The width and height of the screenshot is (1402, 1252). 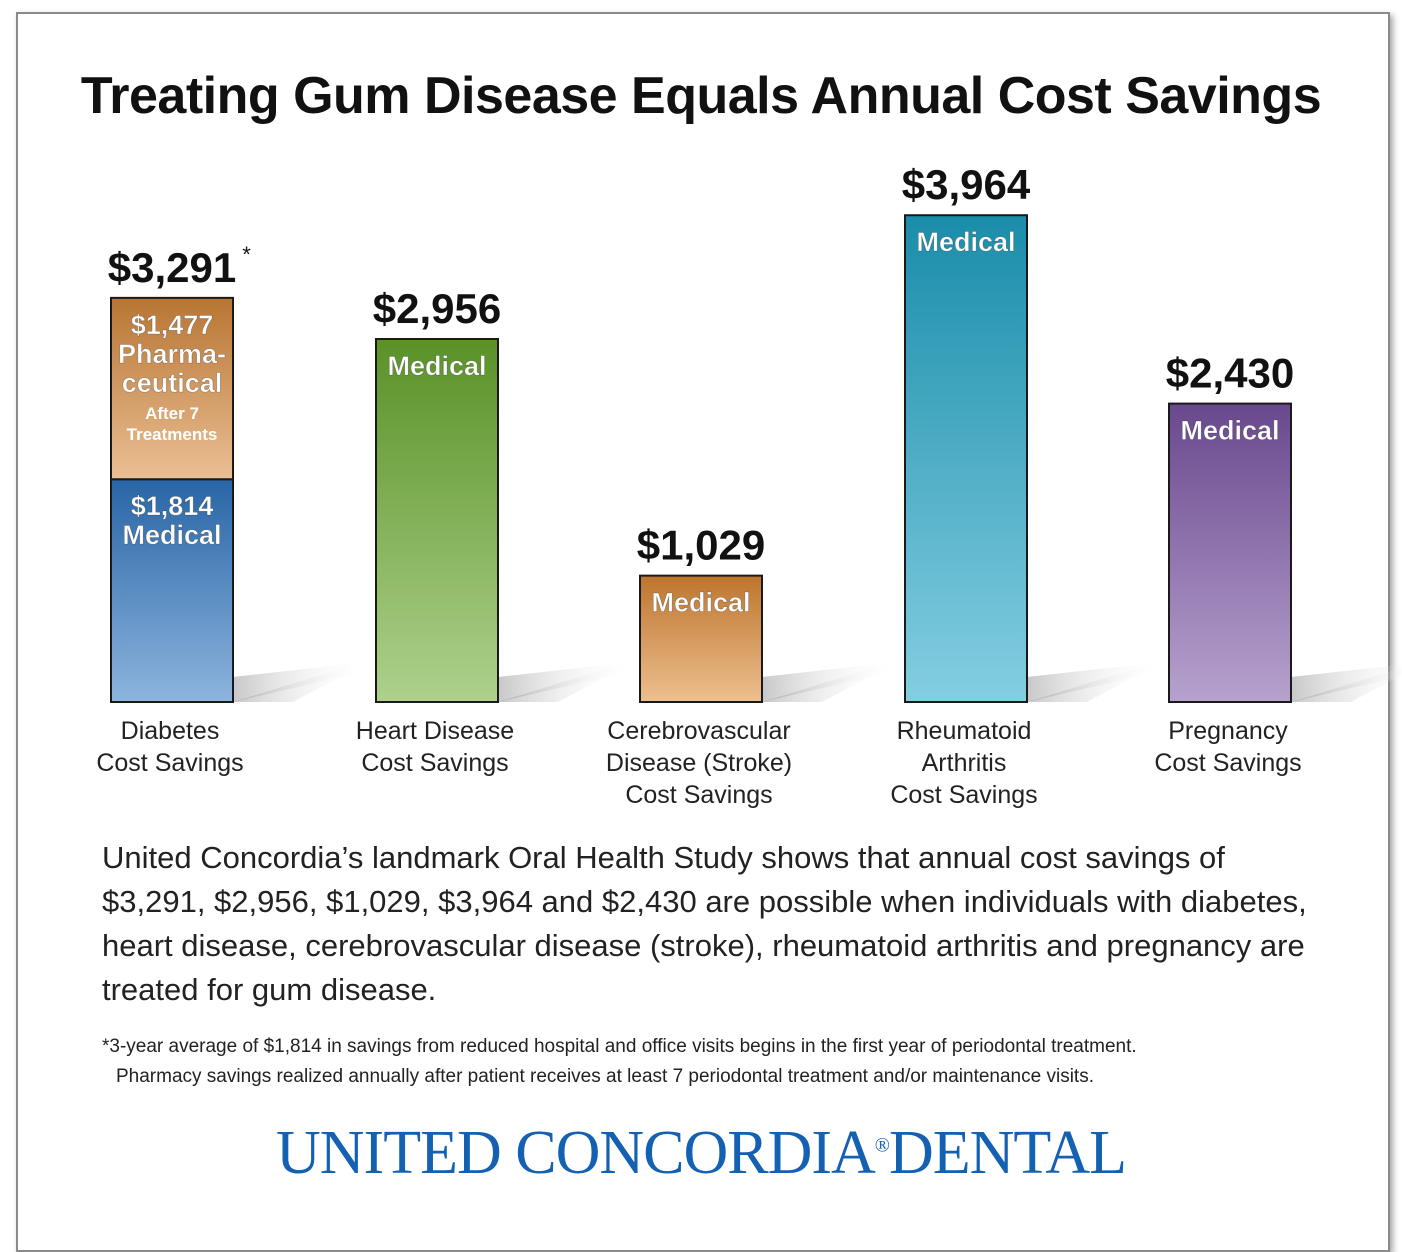 What do you see at coordinates (437, 308) in the screenshot?
I see `bar-total-label: $2,956` at bounding box center [437, 308].